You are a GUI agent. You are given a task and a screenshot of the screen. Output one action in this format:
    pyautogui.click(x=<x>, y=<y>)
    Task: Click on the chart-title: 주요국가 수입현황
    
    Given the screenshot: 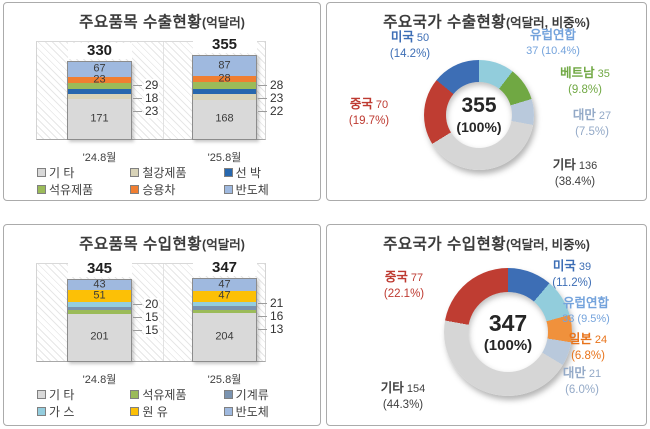 What is the action you would take?
    pyautogui.click(x=444, y=244)
    